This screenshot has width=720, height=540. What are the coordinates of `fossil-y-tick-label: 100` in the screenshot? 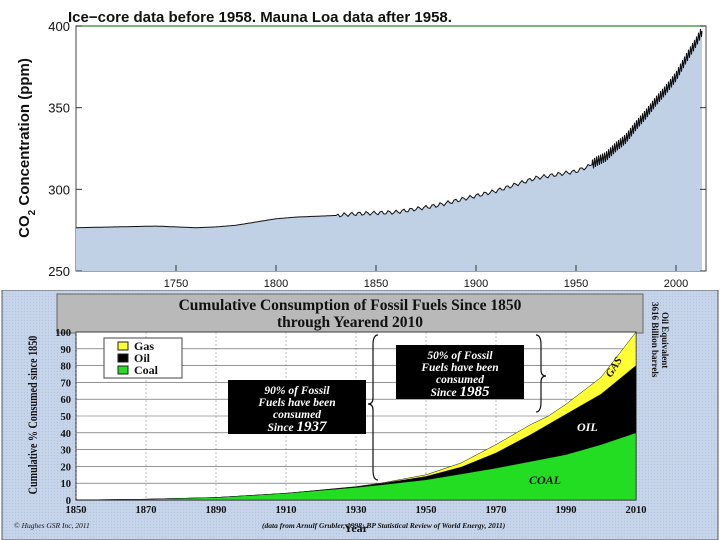 It's located at (63, 333).